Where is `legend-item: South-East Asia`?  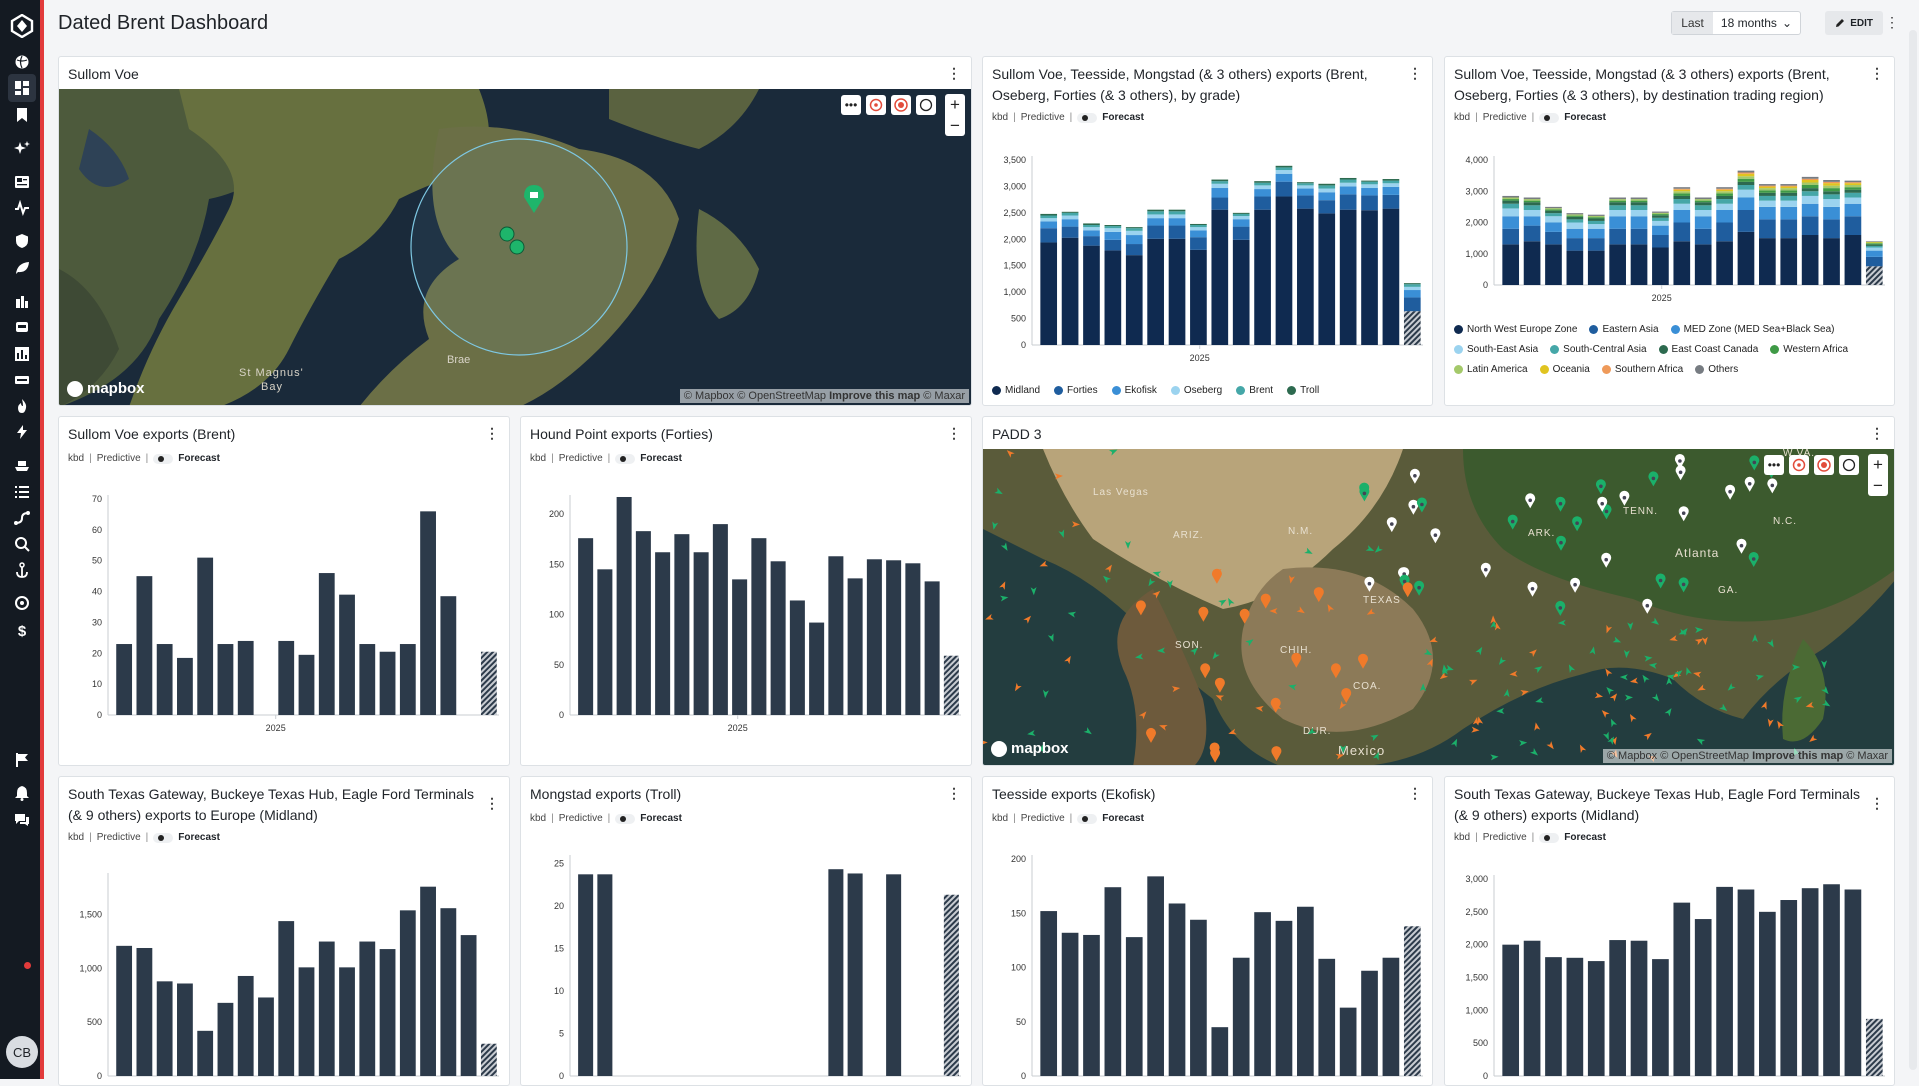
legend-item: South-East Asia is located at coordinates (1496, 349).